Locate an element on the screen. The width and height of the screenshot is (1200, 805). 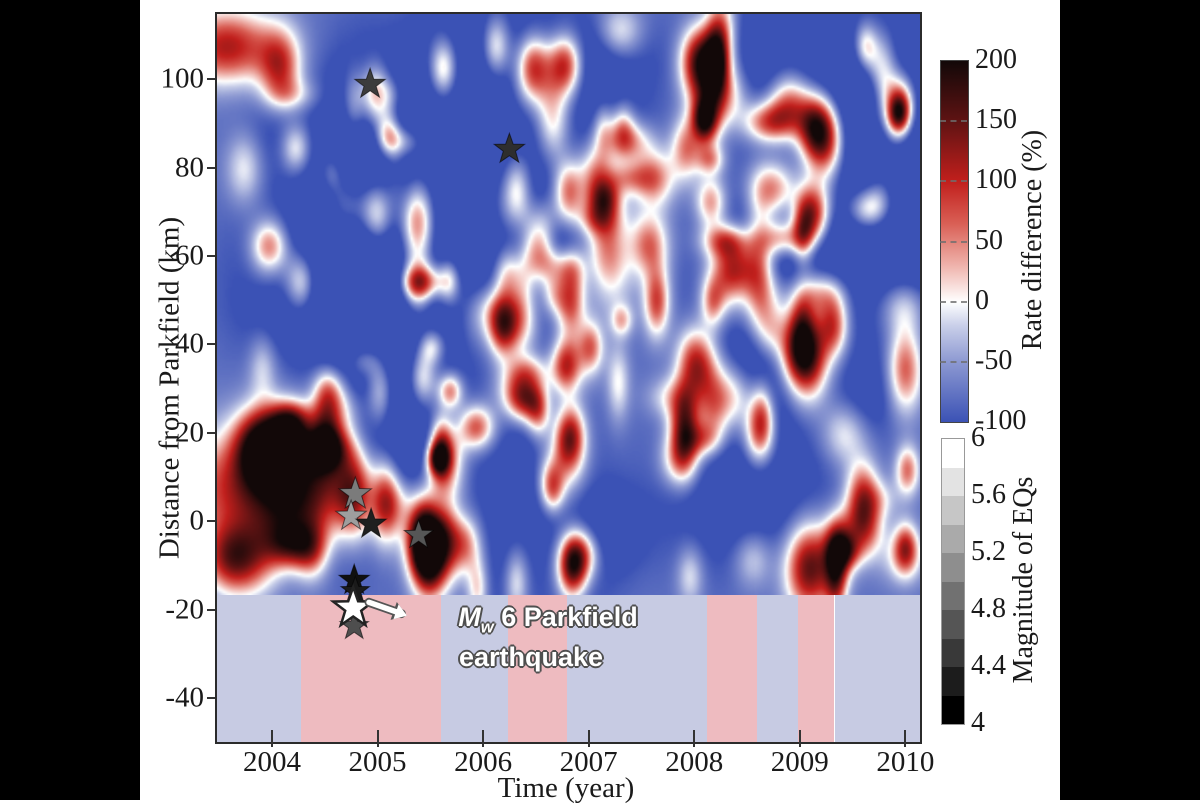
y-tick-label: -40 is located at coordinates (184, 697).